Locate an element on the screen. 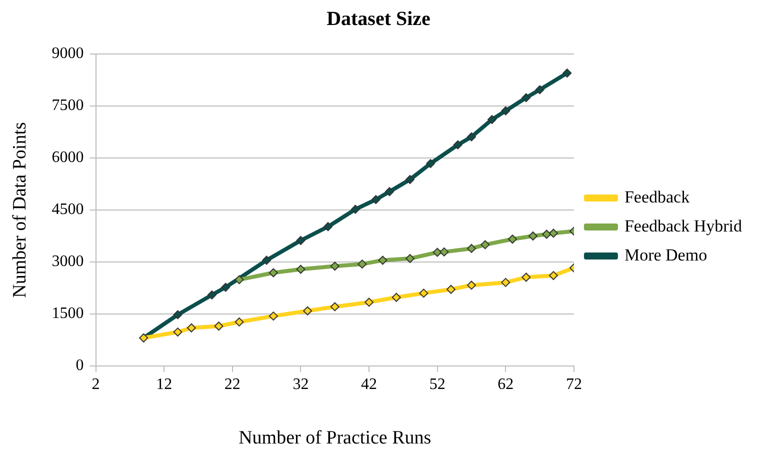  x-tick-label: 62 is located at coordinates (506, 384).